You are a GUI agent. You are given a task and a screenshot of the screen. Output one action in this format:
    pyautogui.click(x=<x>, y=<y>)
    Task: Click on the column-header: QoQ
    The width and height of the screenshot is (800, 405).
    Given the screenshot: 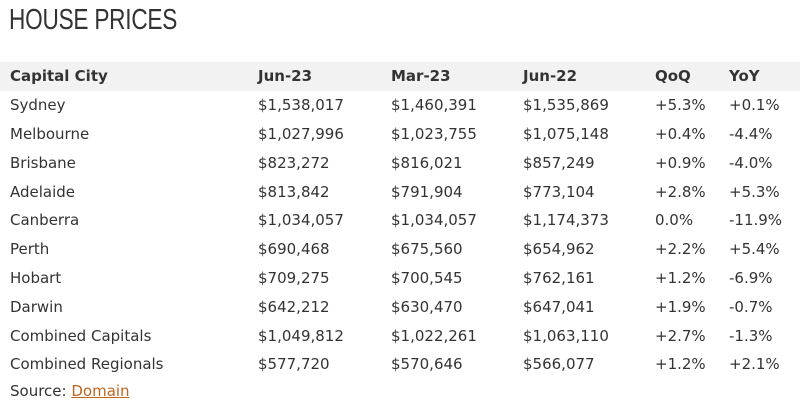 What is the action you would take?
    pyautogui.click(x=673, y=76)
    